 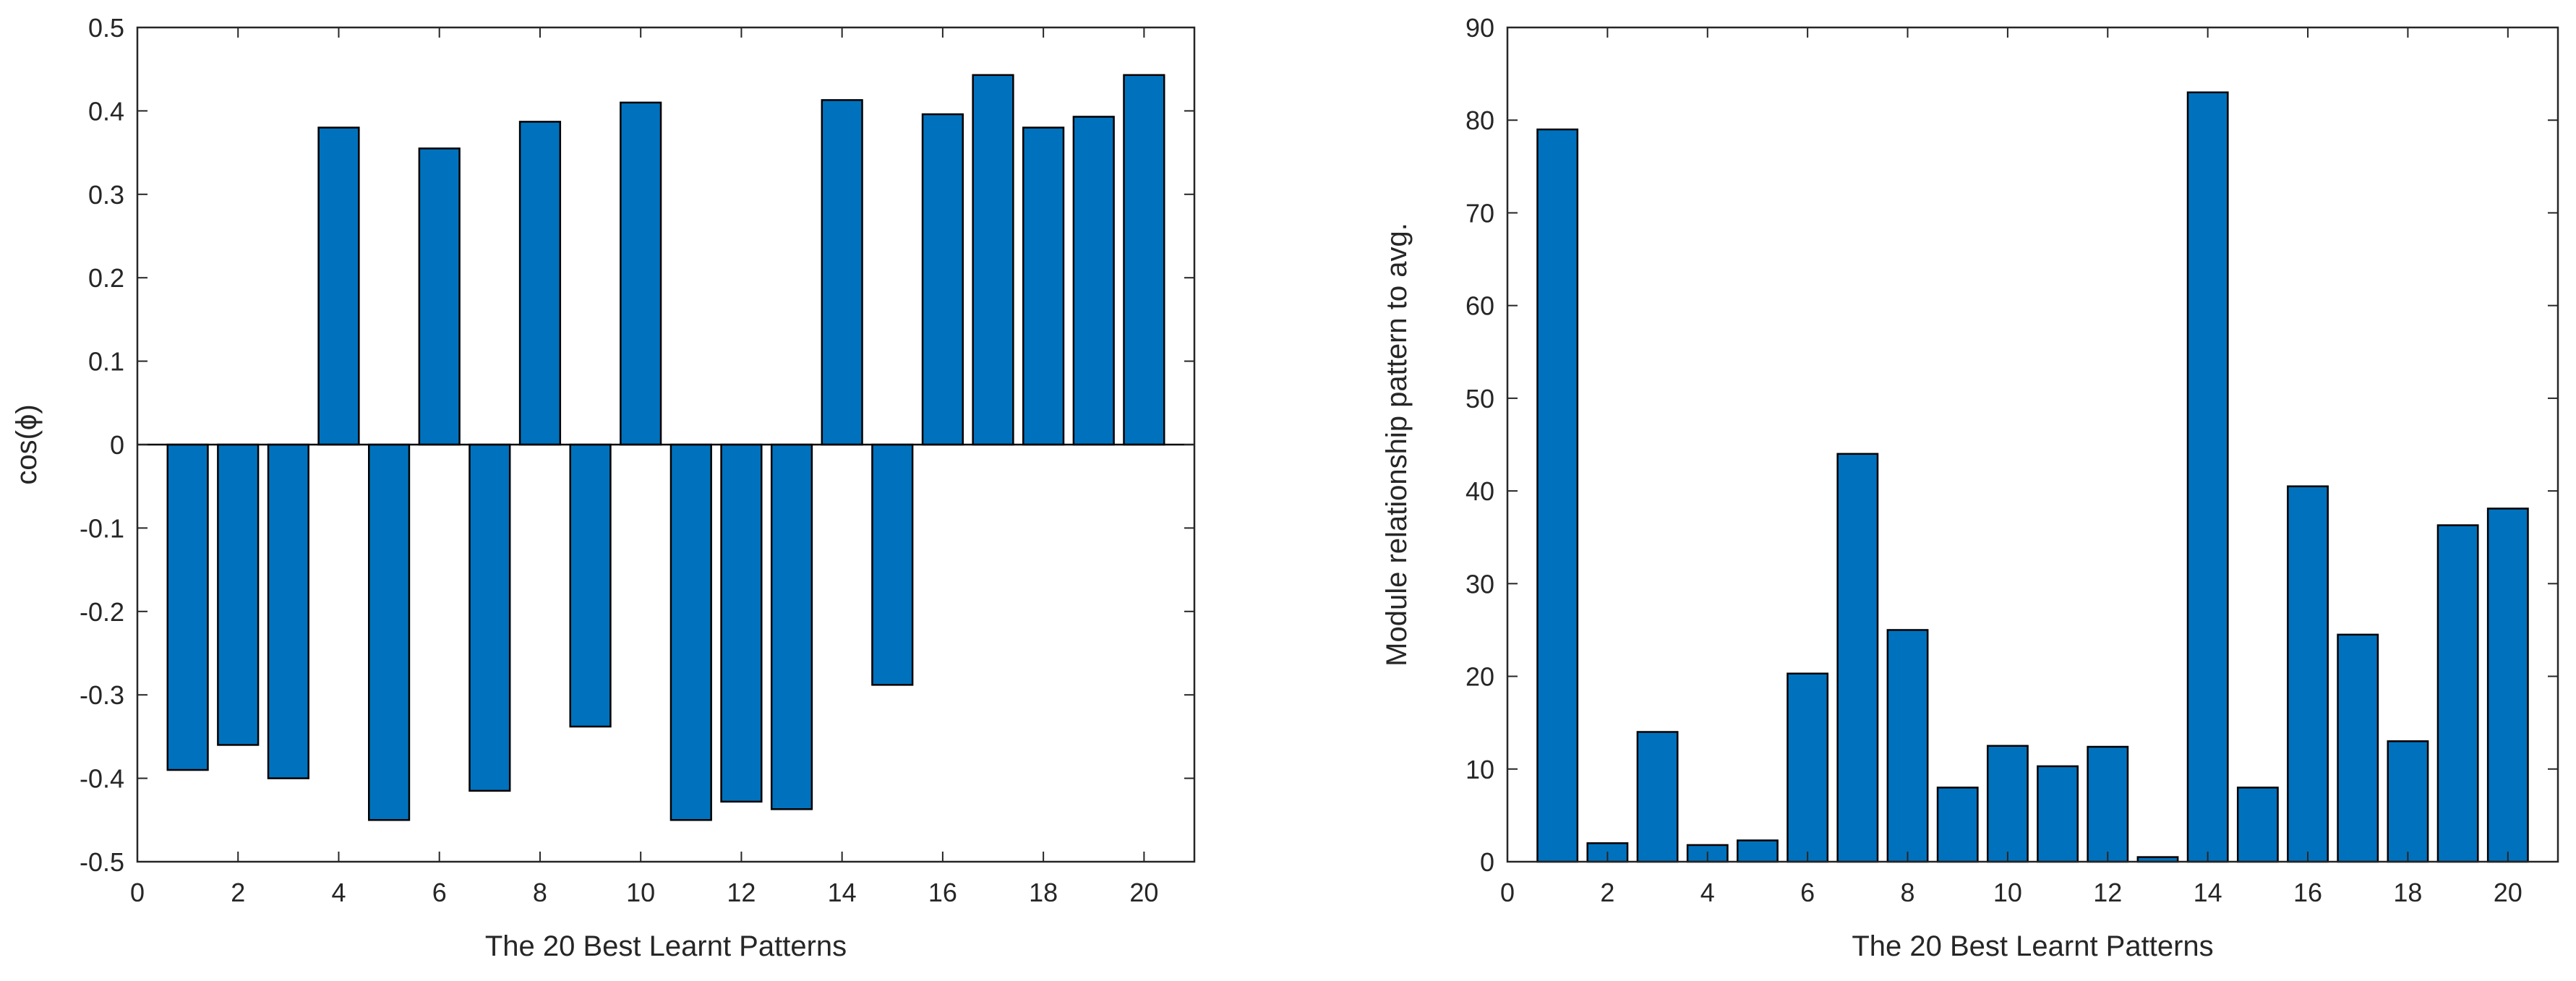 What do you see at coordinates (106, 195) in the screenshot?
I see `left-y-tick-label: 0.3` at bounding box center [106, 195].